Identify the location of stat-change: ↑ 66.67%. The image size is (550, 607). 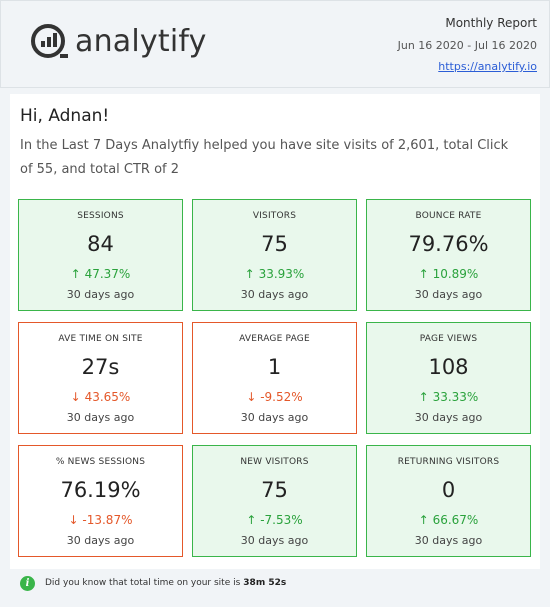
(448, 520).